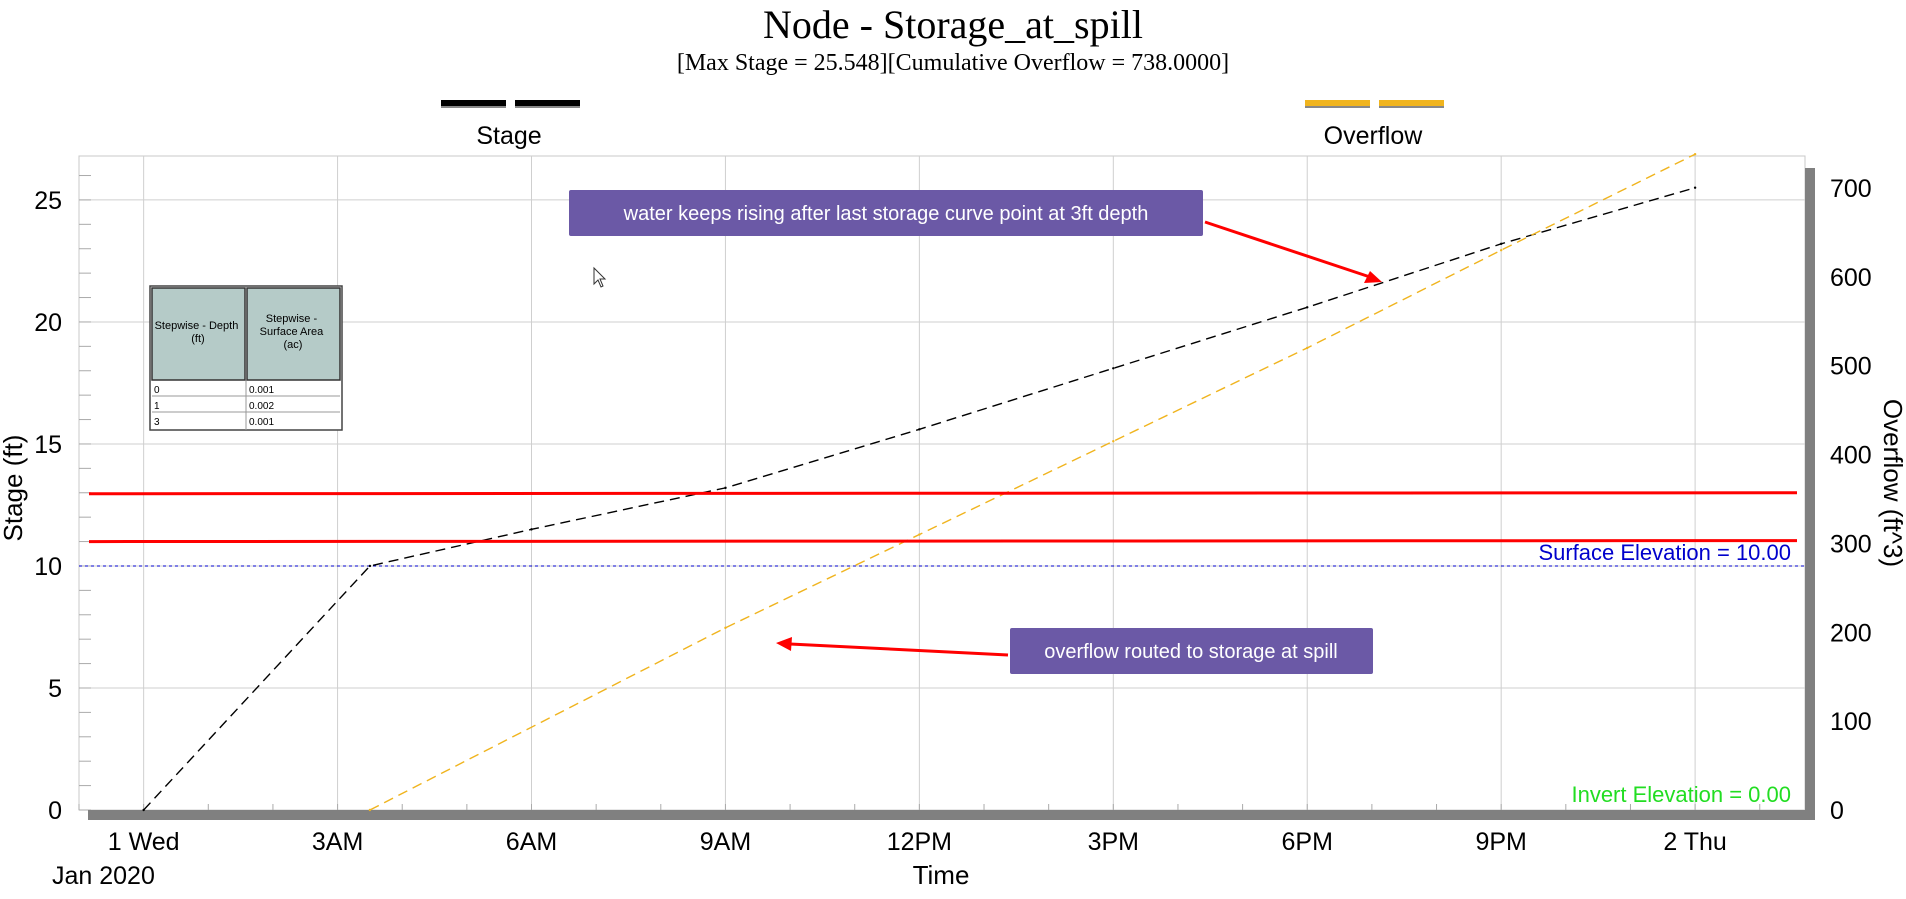  What do you see at coordinates (48, 506) in the screenshot?
I see `y-axis-ticks: 0 5 10 15 20 25` at bounding box center [48, 506].